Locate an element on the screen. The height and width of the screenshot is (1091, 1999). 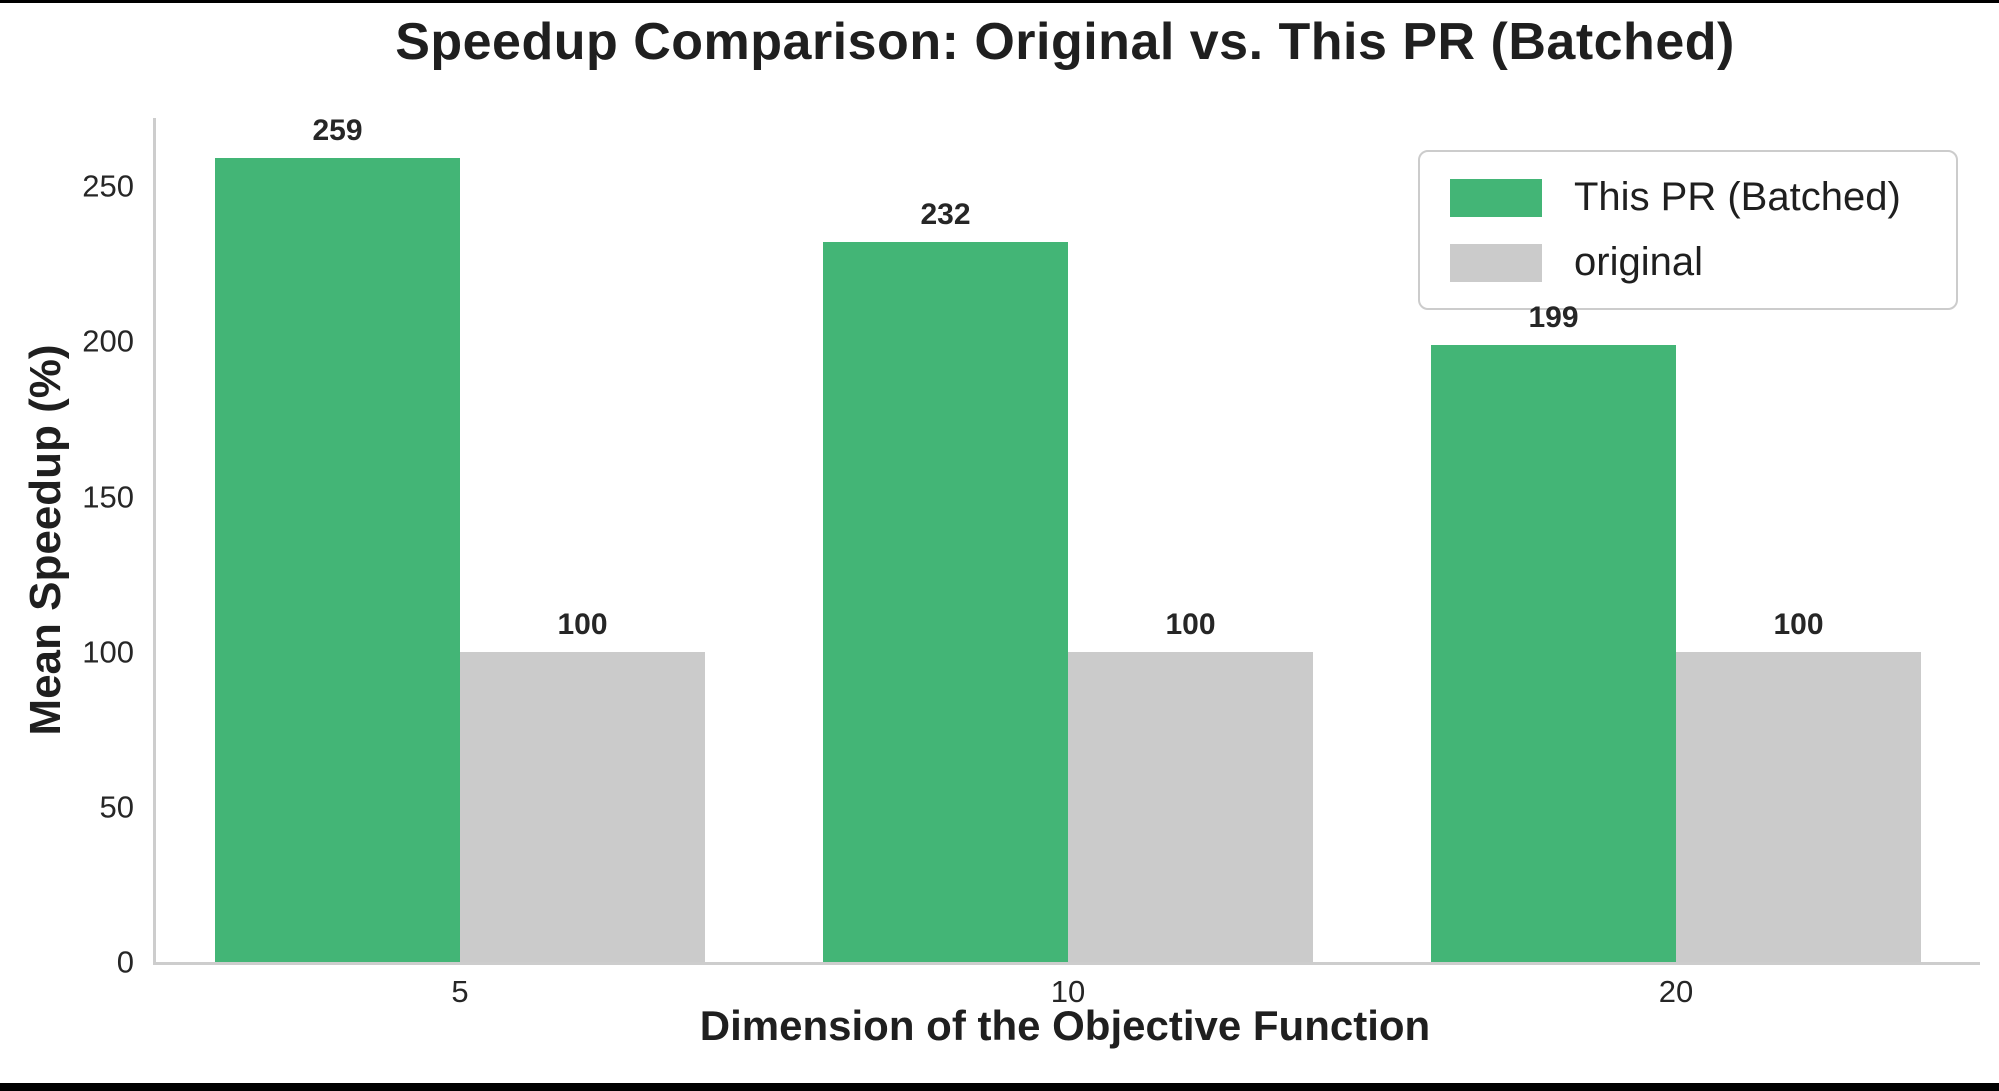
bar-value-label-original-dim-10: 100 is located at coordinates (1190, 624).